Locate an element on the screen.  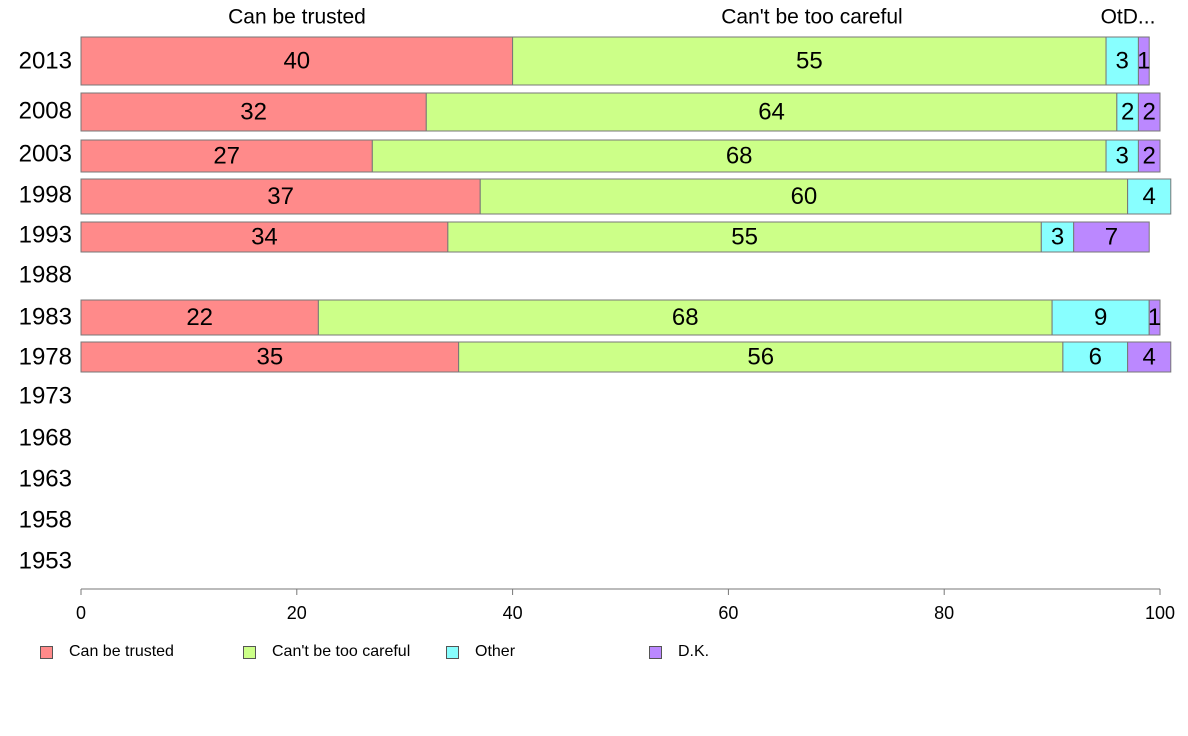
value-label-2003-other: 3 is located at coordinates (1122, 155).